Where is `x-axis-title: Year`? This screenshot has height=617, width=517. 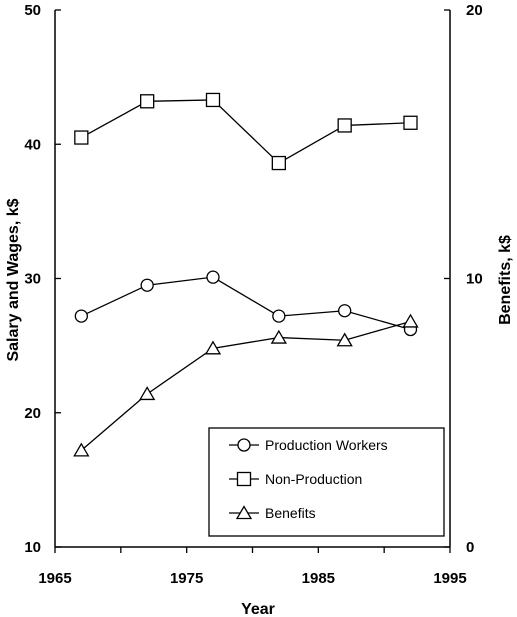 x-axis-title: Year is located at coordinates (258, 609).